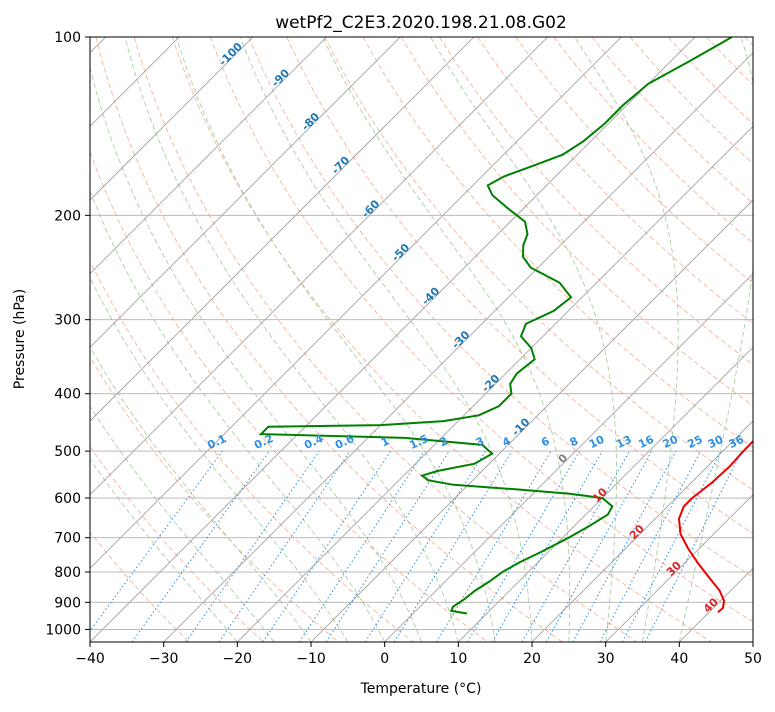 This screenshot has width=775, height=712. Describe the element at coordinates (671, 442) in the screenshot. I see `mixing-ratio-label: 20` at that location.